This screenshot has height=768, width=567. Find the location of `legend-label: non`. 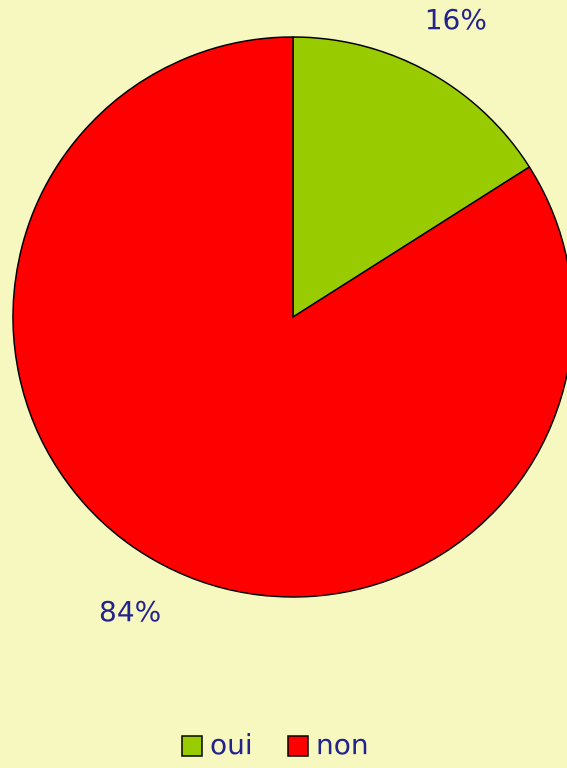

legend-label: non is located at coordinates (342, 744).